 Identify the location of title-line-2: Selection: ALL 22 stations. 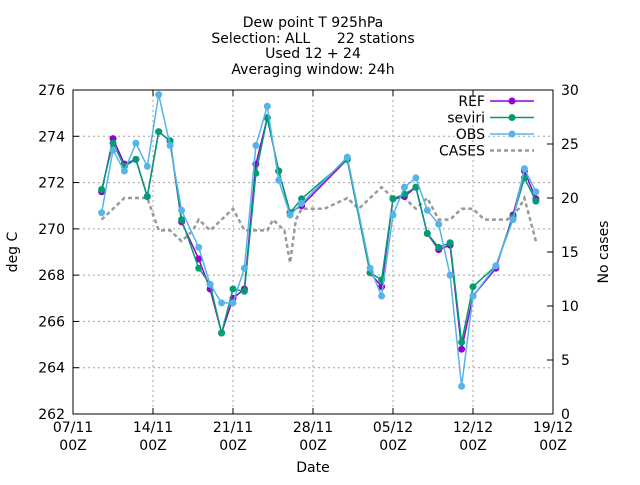
(312, 39).